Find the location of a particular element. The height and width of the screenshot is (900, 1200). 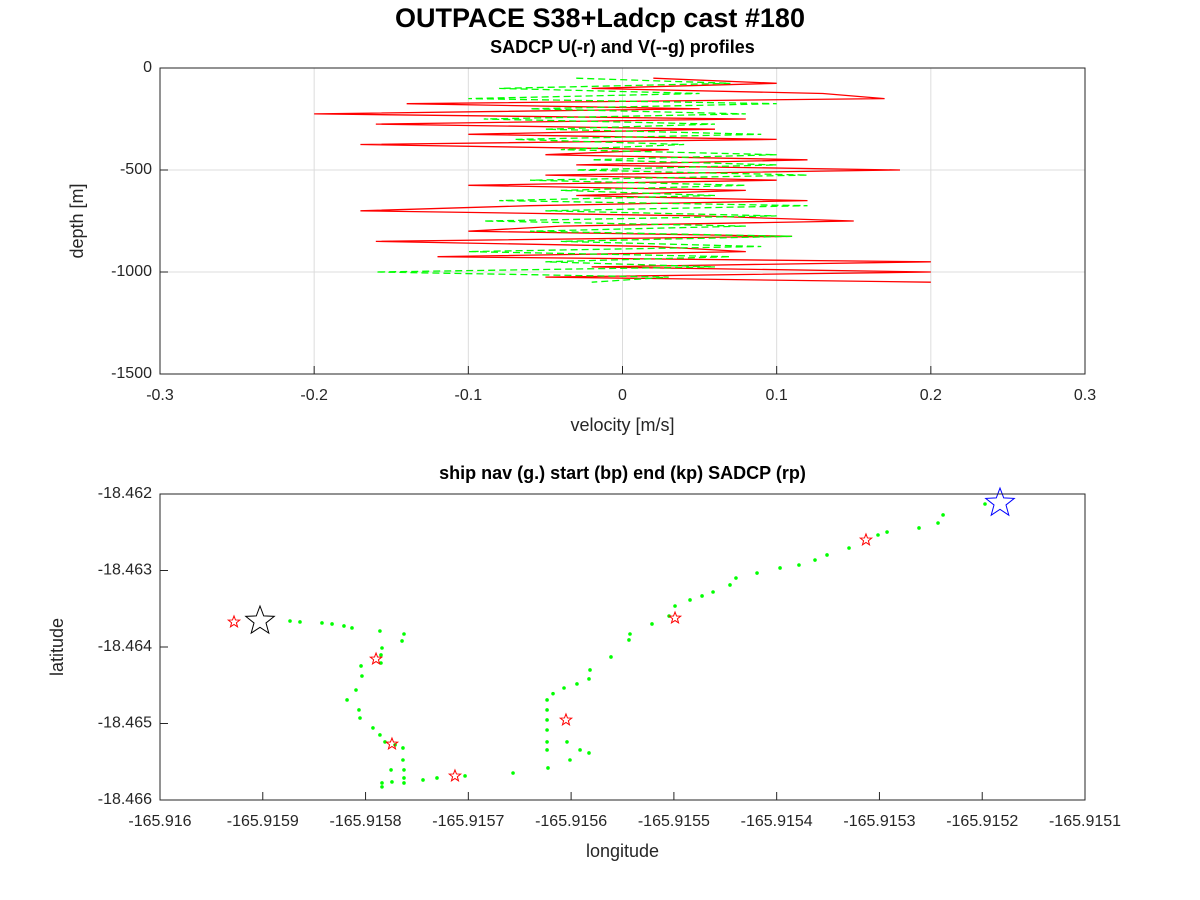

x-tick-label: -165.9154 is located at coordinates (777, 821).